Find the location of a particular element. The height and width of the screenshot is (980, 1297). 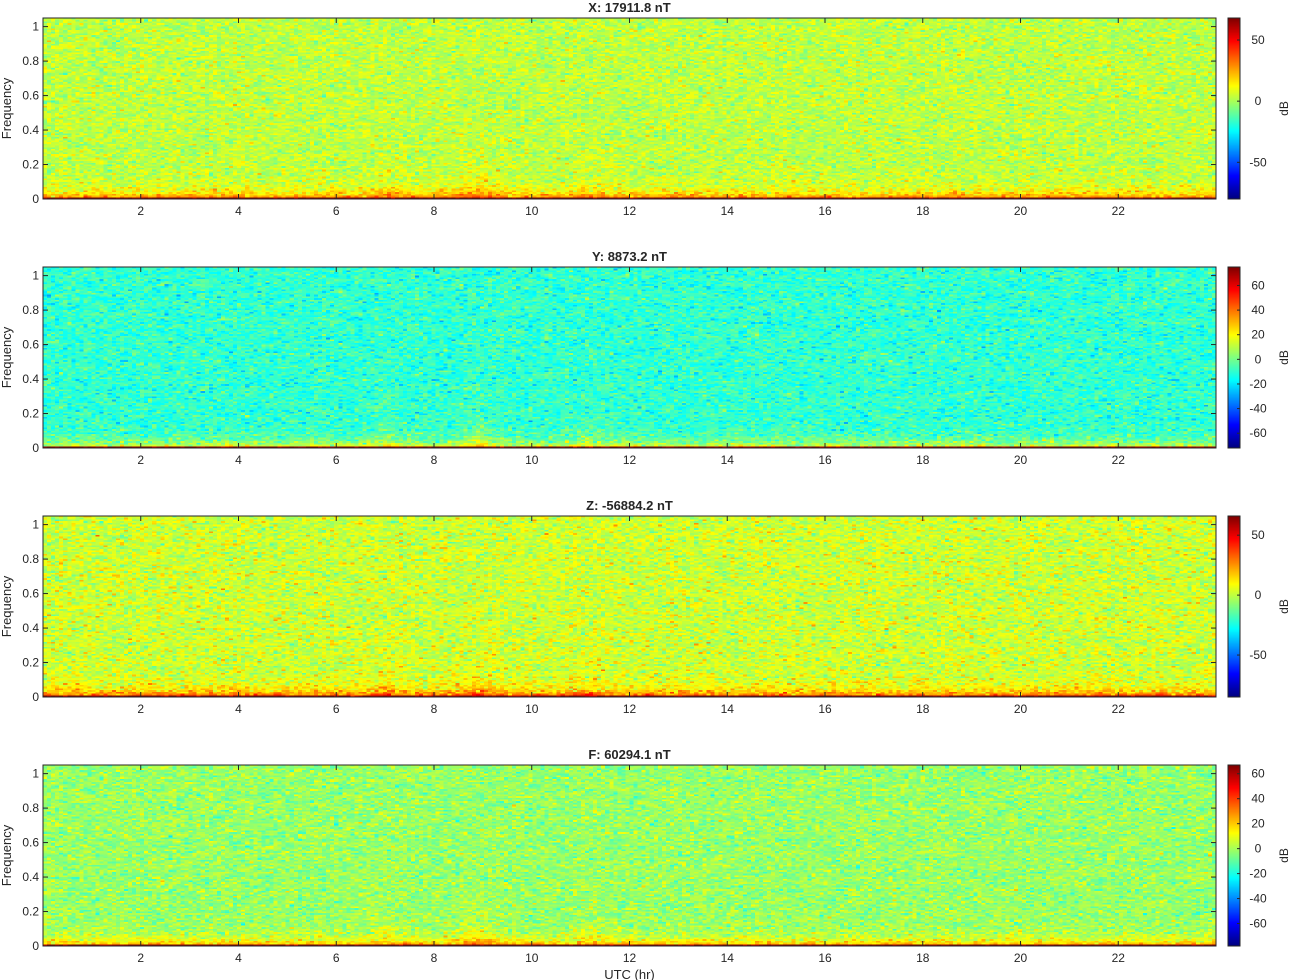

panel-title: Y: 8873.2 nT is located at coordinates (629, 256).